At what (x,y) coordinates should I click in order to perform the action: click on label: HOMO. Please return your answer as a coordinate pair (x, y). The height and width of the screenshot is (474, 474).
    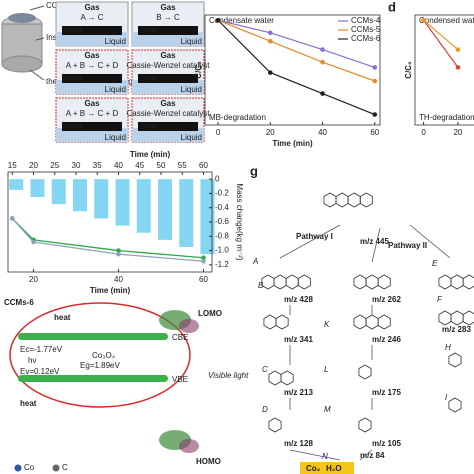
    Looking at the image, I should click on (208, 461).